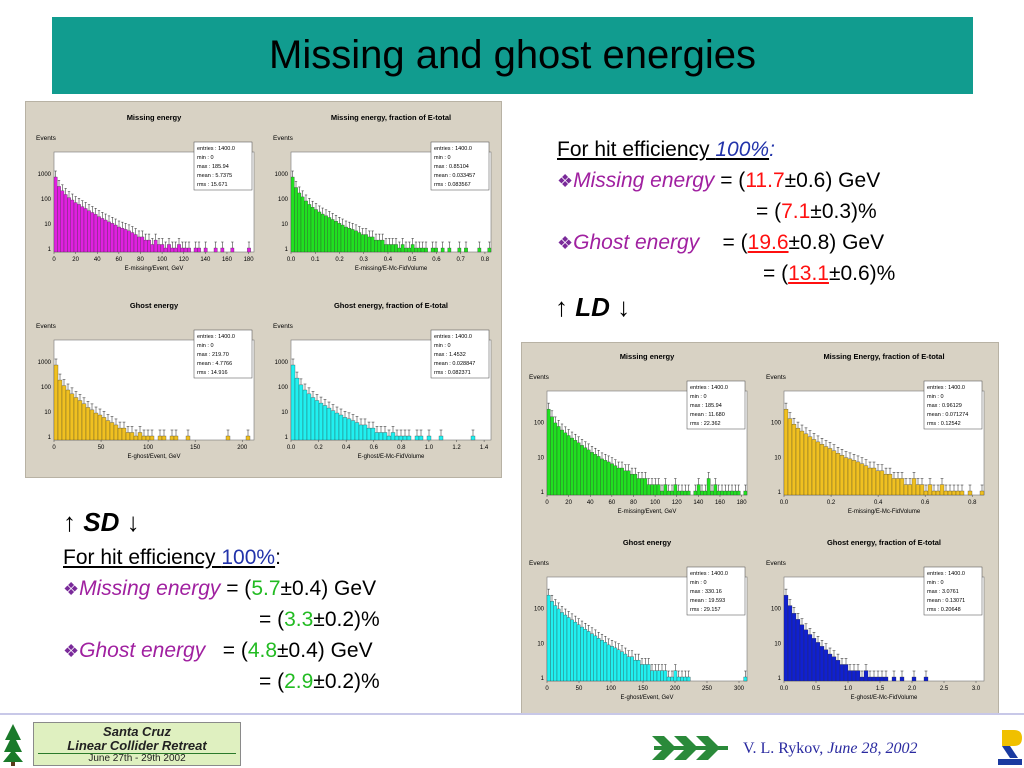 The image size is (1024, 768). What do you see at coordinates (169, 557) in the screenshot?
I see `sd-efficiency-label: For hit efficiency 100%` at bounding box center [169, 557].